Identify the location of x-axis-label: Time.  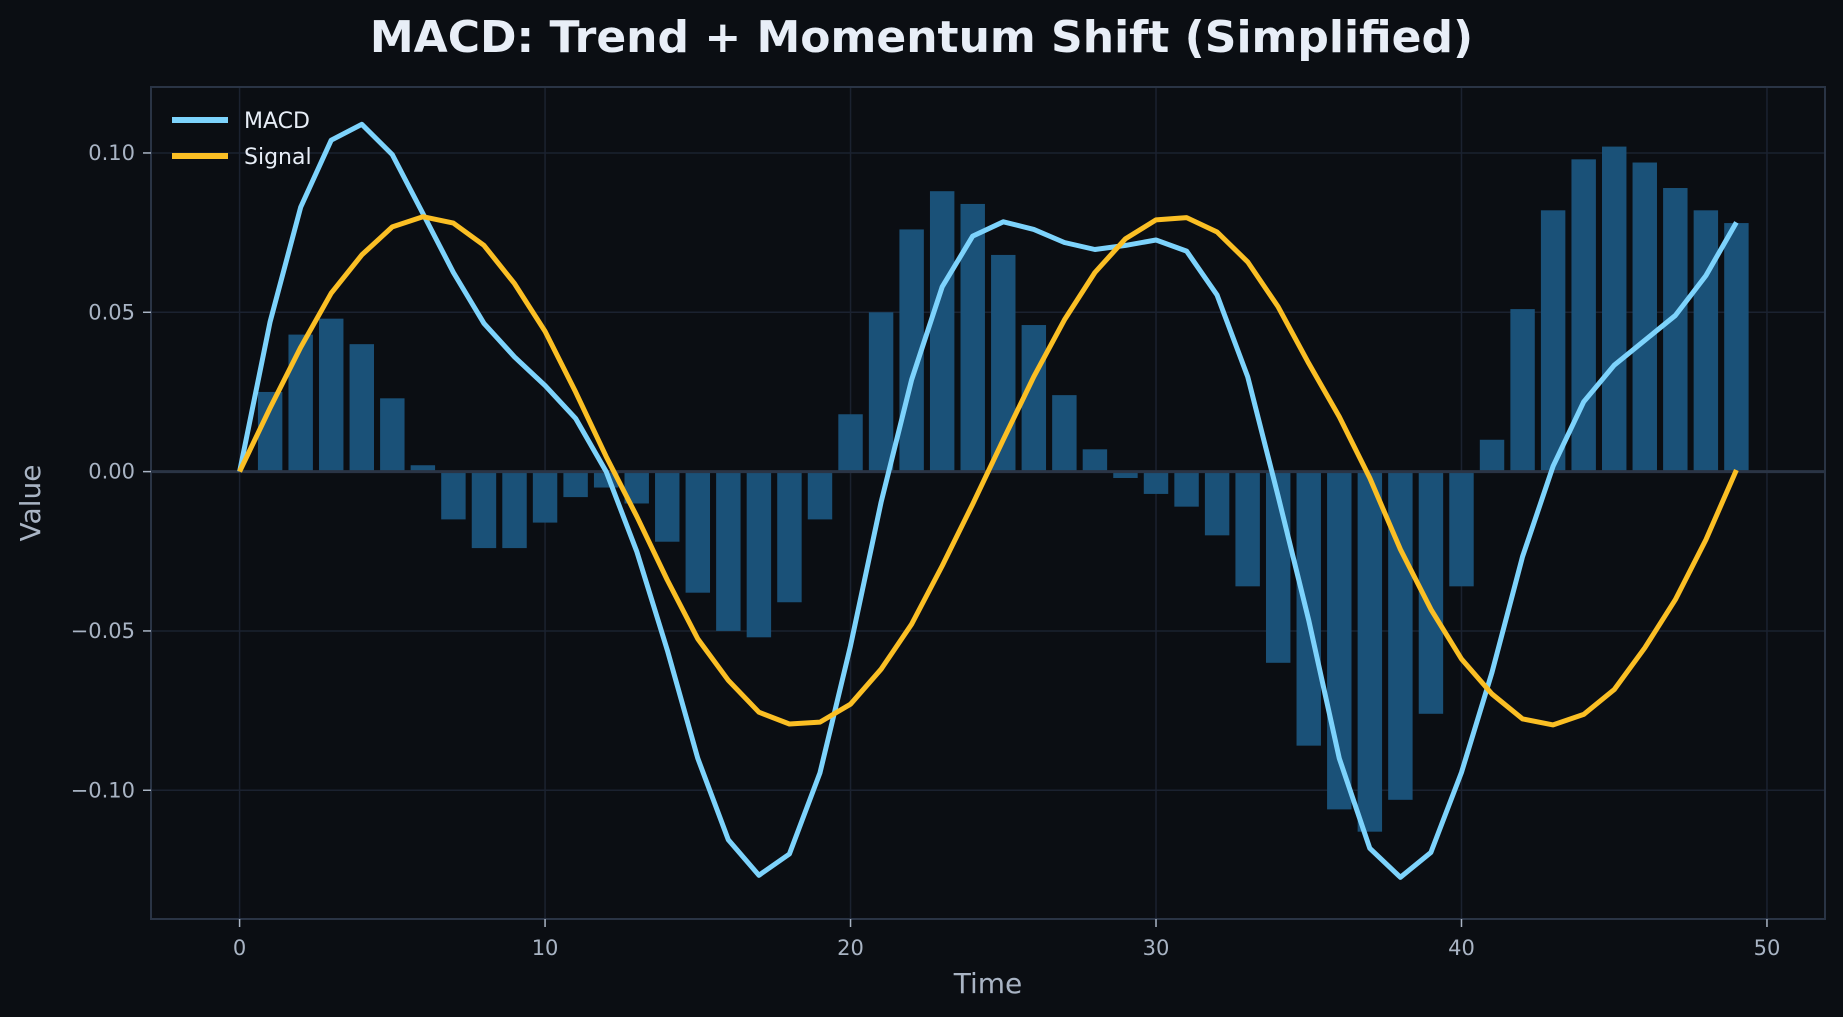
(988, 983).